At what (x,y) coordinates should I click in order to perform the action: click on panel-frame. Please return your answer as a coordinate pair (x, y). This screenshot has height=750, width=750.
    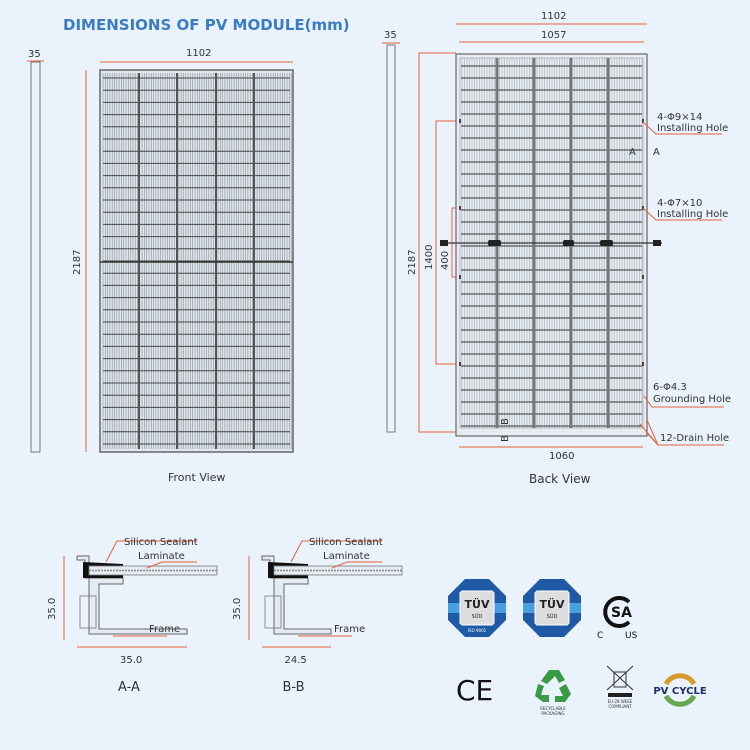
    Looking at the image, I should click on (551, 245).